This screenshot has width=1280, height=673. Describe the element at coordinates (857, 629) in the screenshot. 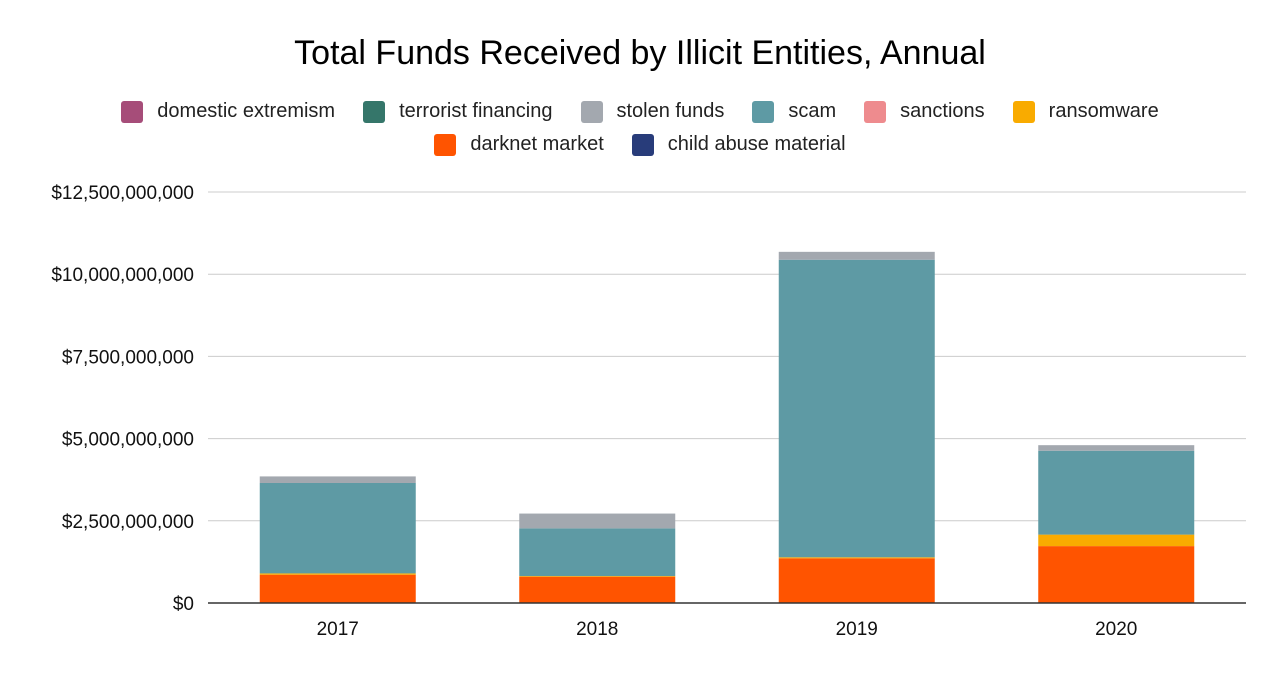

I see `x-tick-label: 2019` at that location.